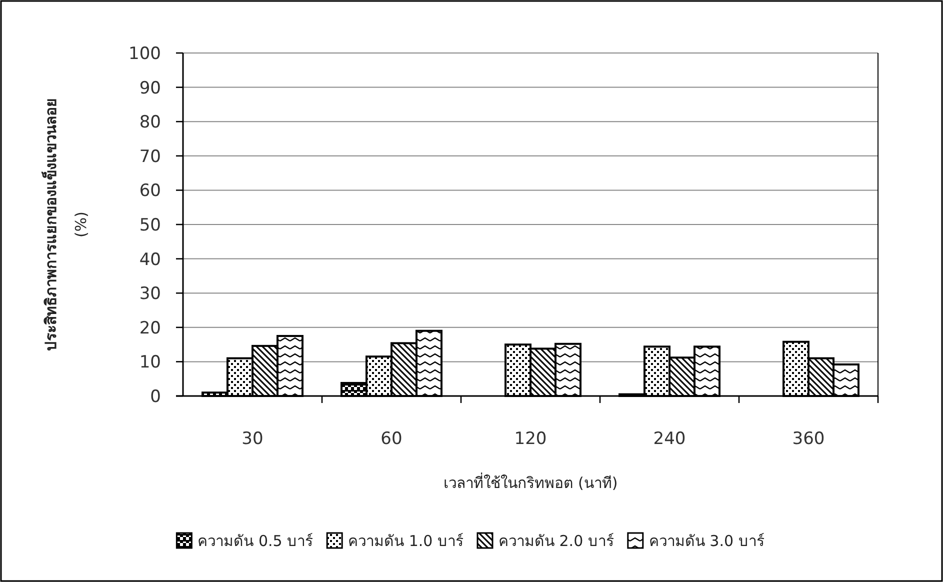  I want to click on legend-label: ความดัน 1.0 บาร์, so click(406, 541).